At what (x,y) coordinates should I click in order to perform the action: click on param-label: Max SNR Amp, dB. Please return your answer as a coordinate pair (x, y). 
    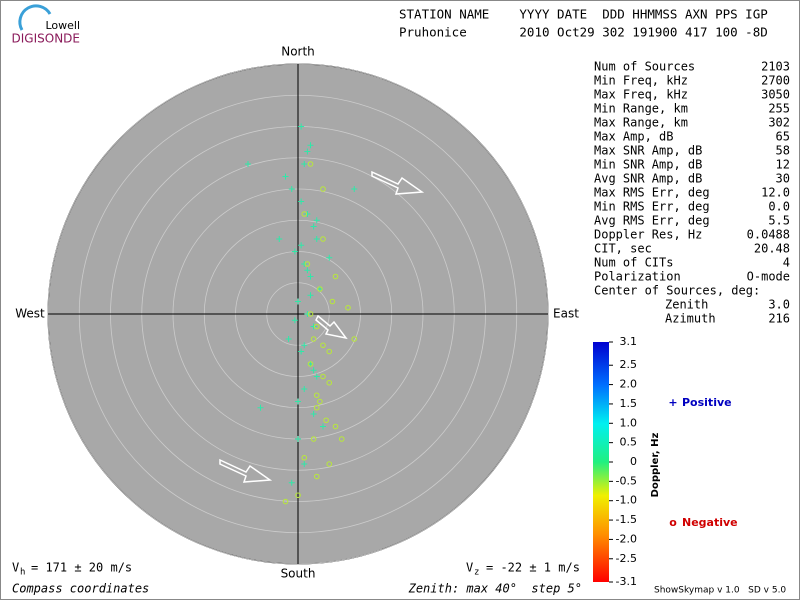
    Looking at the image, I should click on (648, 151).